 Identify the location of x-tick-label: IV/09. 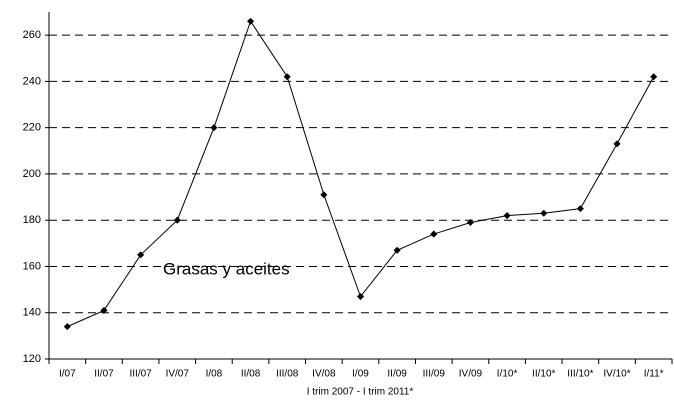
(471, 374).